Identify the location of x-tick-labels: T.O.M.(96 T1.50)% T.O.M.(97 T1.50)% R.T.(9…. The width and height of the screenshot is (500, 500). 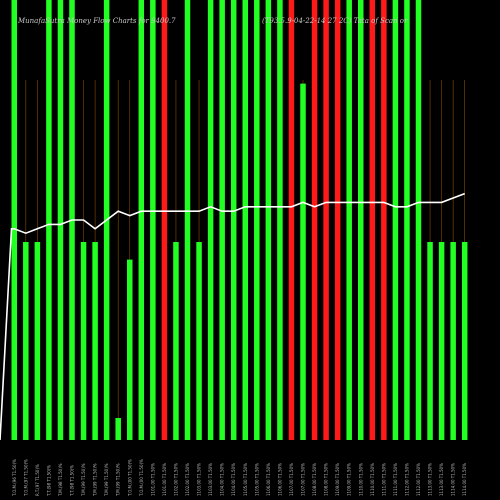
(239, 478).